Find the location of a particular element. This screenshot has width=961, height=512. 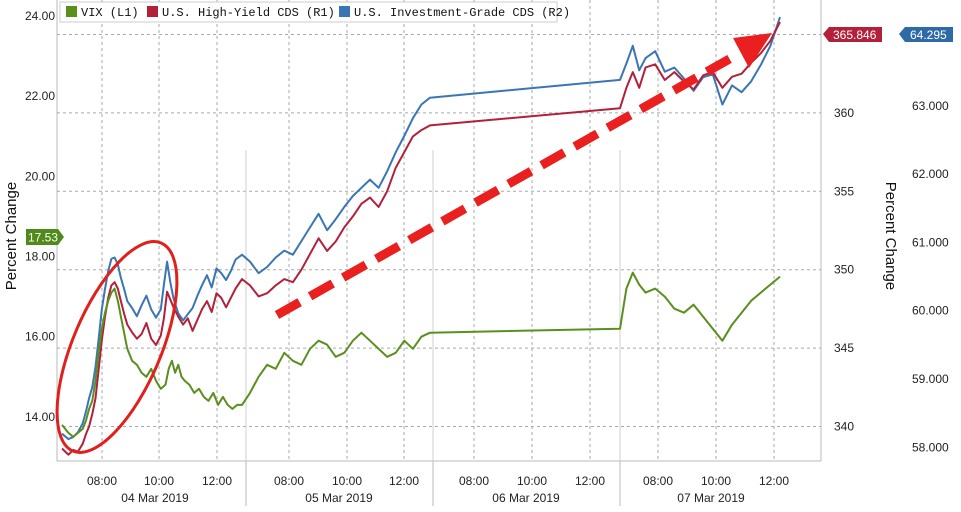

legend-swatch-hy-cds is located at coordinates (152, 11).